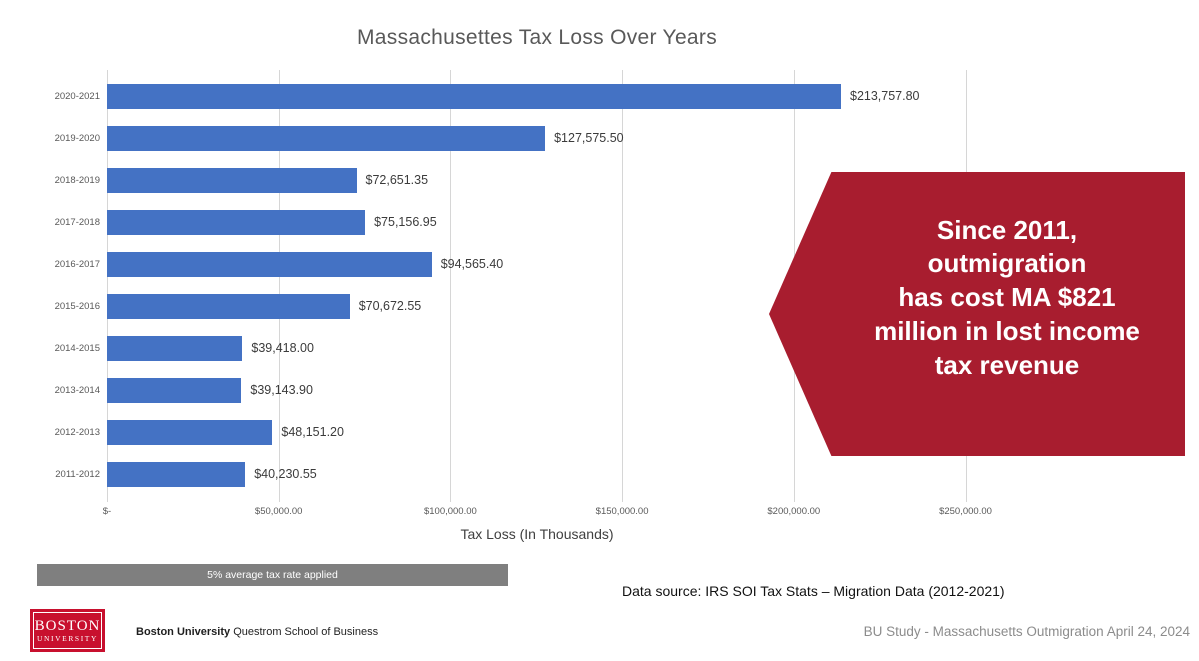  What do you see at coordinates (77, 180) in the screenshot?
I see `category-label: 2018-2019` at bounding box center [77, 180].